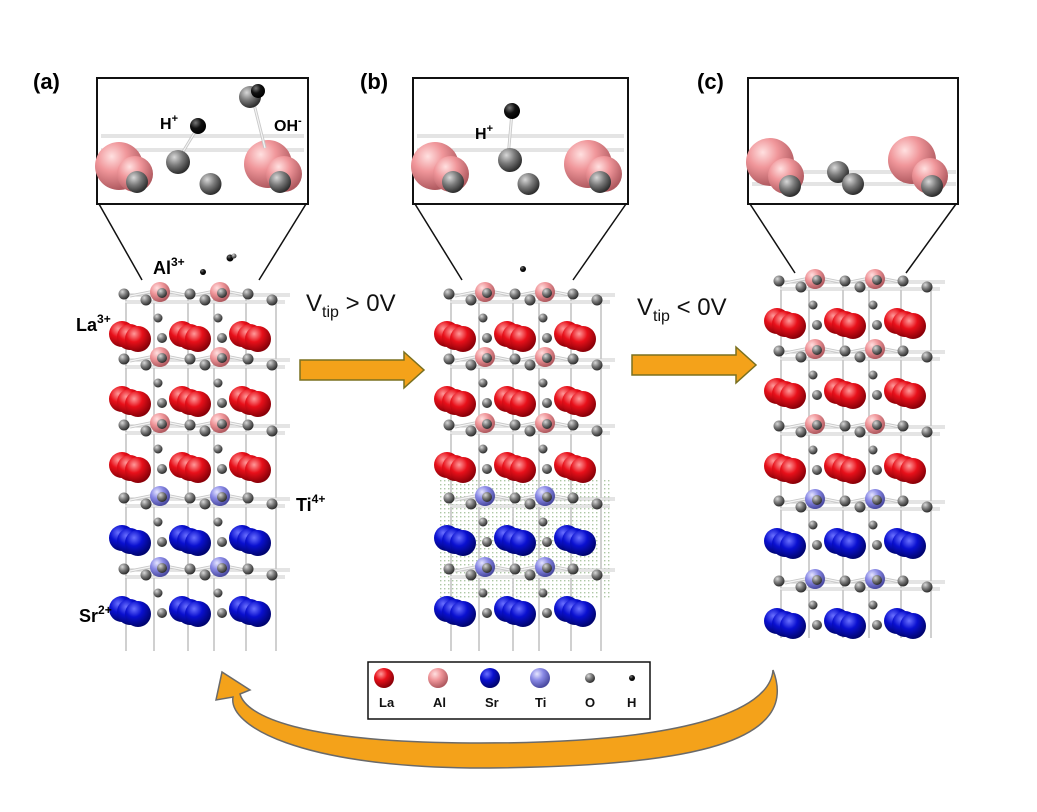 The width and height of the screenshot is (1037, 812). What do you see at coordinates (492, 702) in the screenshot?
I see `legend-sr-label: Sr` at bounding box center [492, 702].